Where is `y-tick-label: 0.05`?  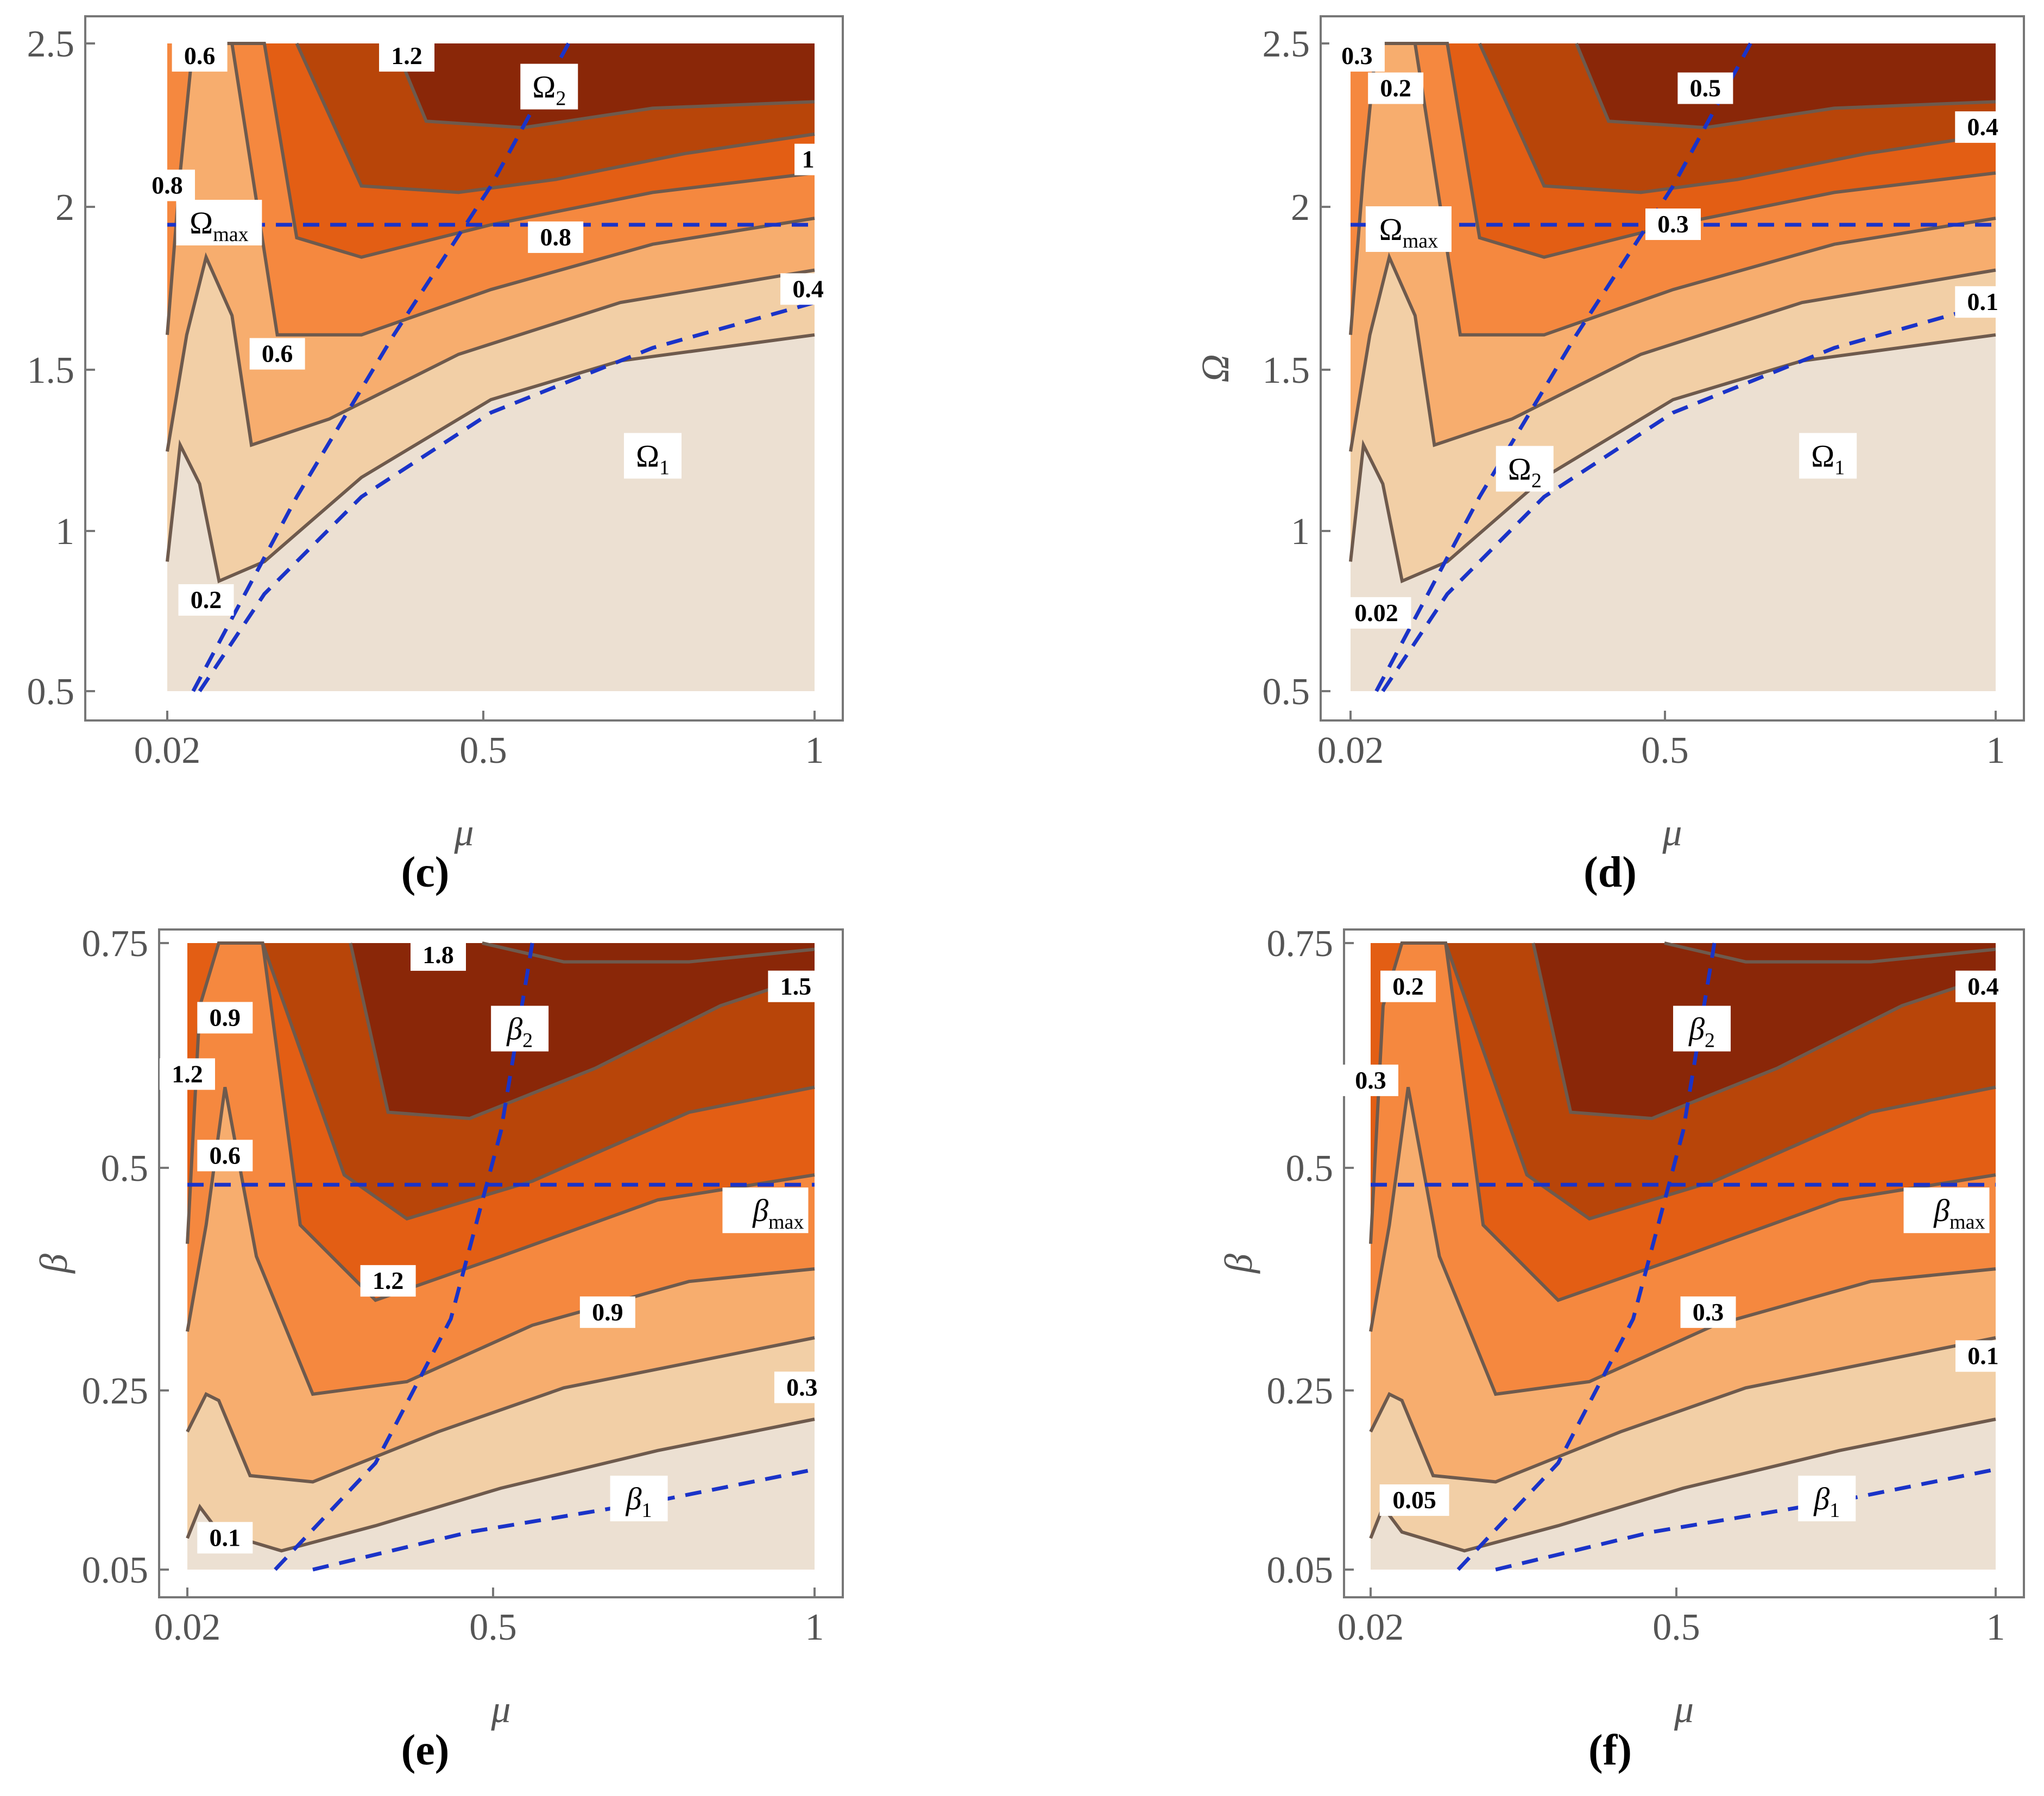 y-tick-label: 0.05 is located at coordinates (1301, 1570).